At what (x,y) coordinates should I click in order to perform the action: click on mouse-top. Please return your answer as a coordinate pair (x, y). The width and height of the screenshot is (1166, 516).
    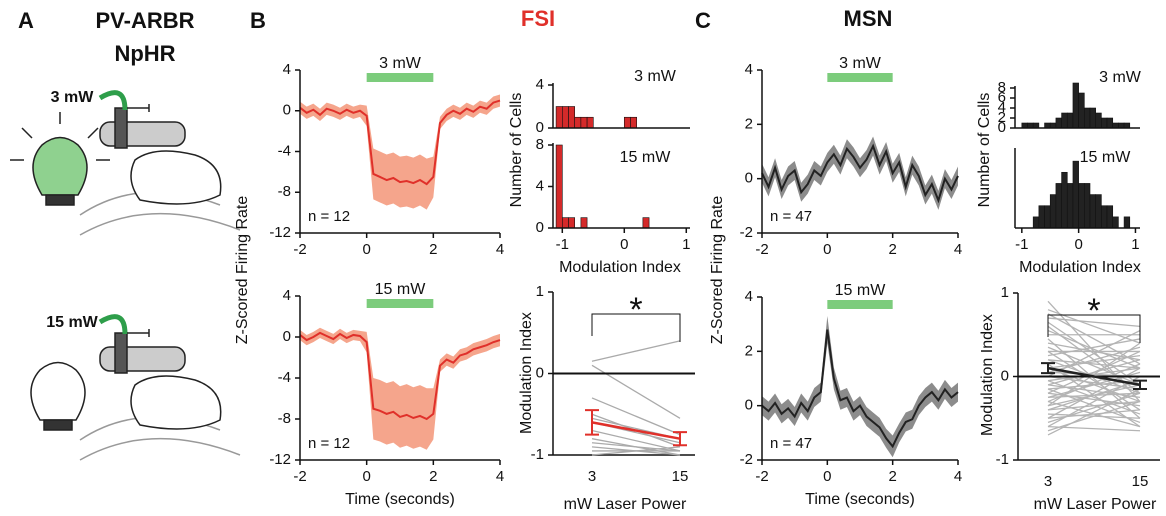
    Looking at the image, I should click on (160, 163).